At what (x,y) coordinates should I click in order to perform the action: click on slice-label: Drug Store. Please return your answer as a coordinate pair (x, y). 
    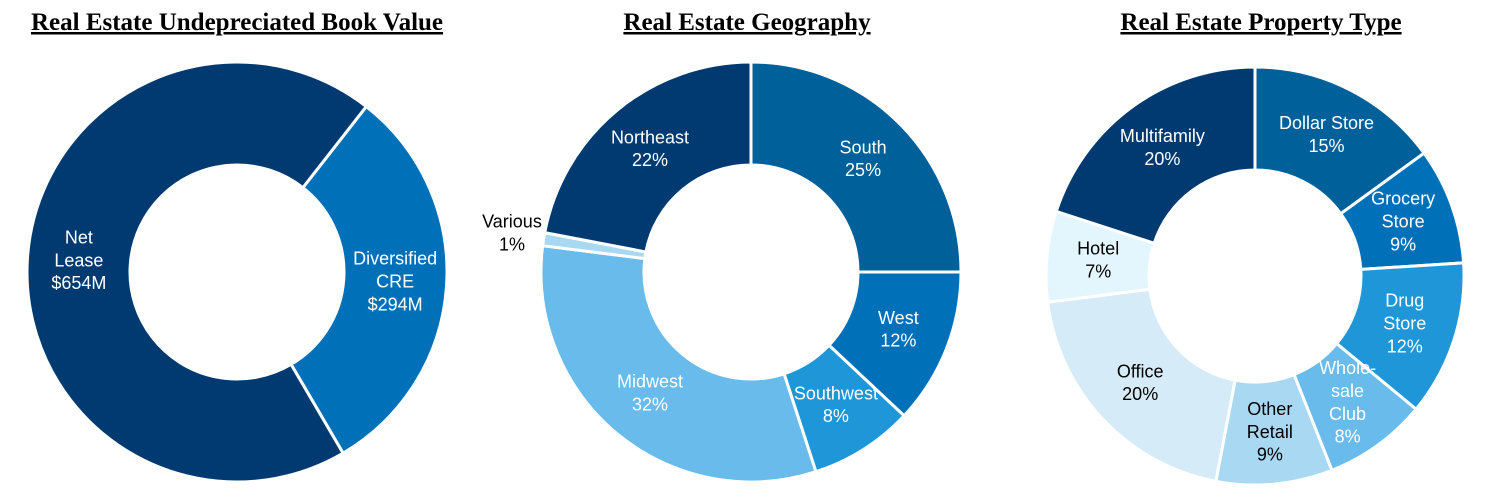
    Looking at the image, I should click on (1404, 311).